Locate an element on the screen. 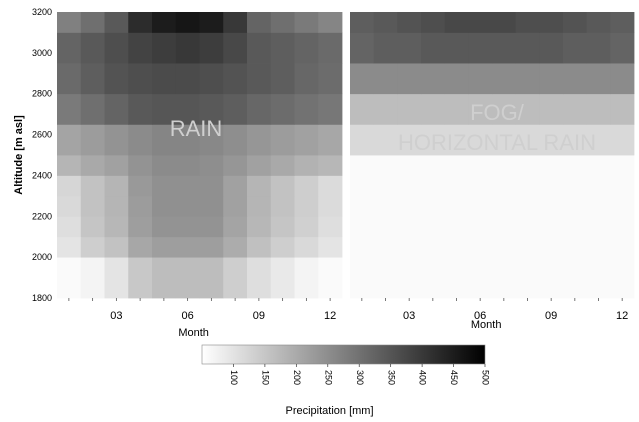 The width and height of the screenshot is (639, 422). colorbar-tick-label: 250 is located at coordinates (328, 377).